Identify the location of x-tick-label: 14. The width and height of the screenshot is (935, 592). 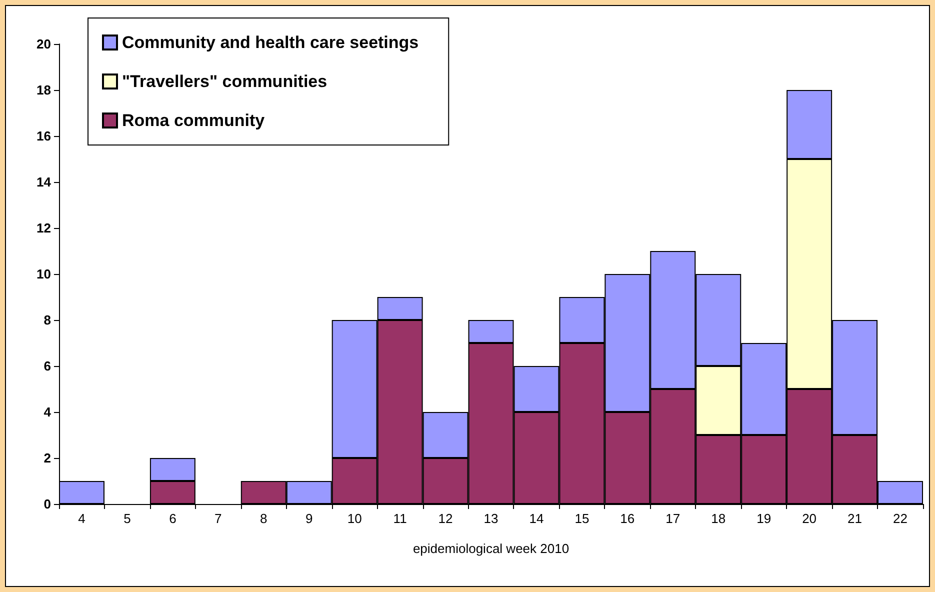
(536, 518).